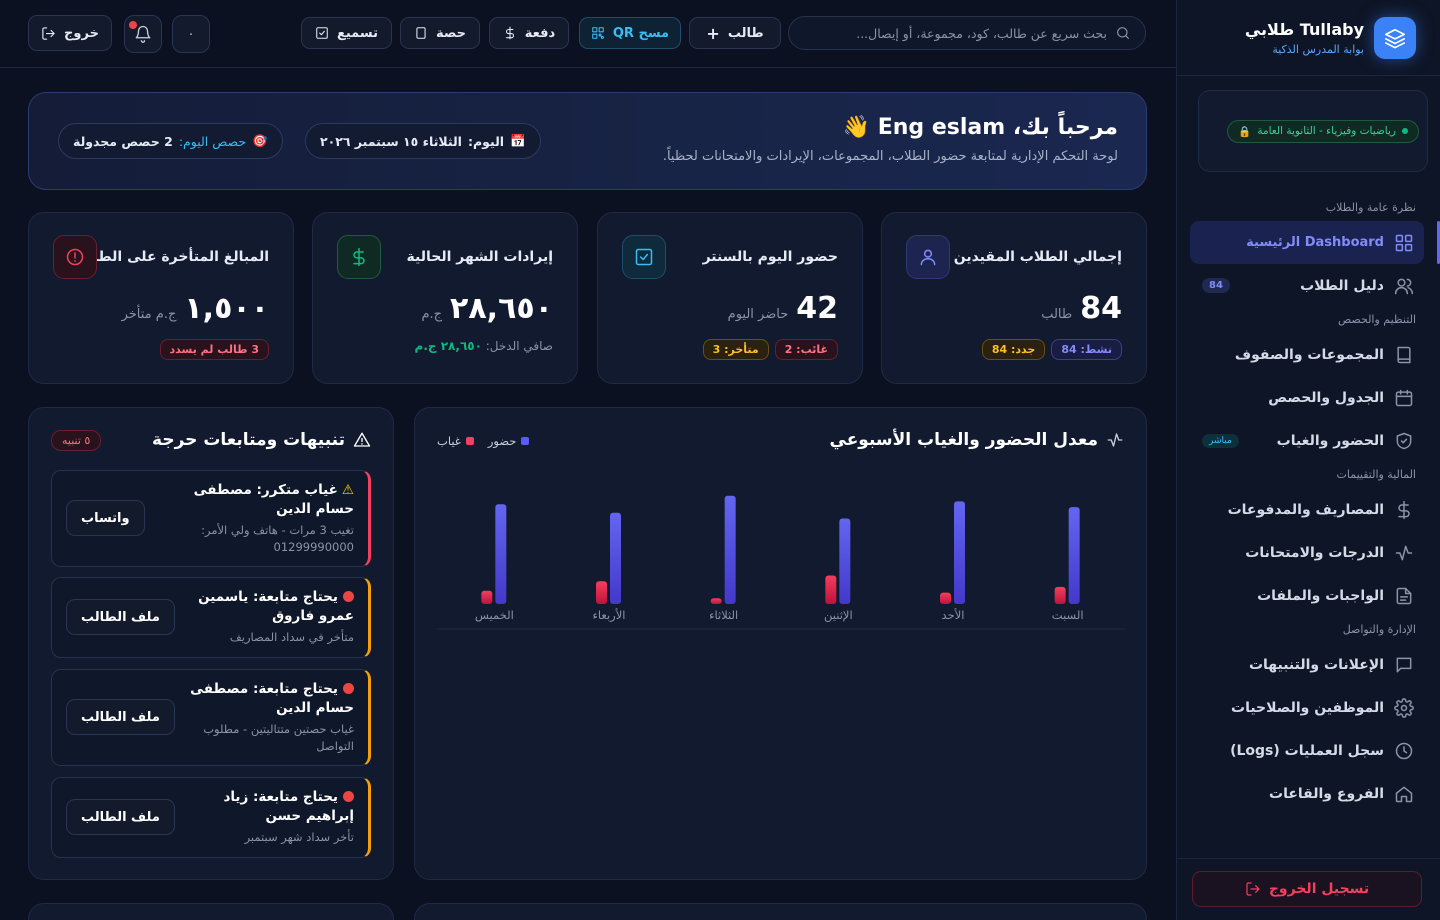 The width and height of the screenshot is (1440, 920). I want to click on x-tick-label: الثلاثاء, so click(723, 615).